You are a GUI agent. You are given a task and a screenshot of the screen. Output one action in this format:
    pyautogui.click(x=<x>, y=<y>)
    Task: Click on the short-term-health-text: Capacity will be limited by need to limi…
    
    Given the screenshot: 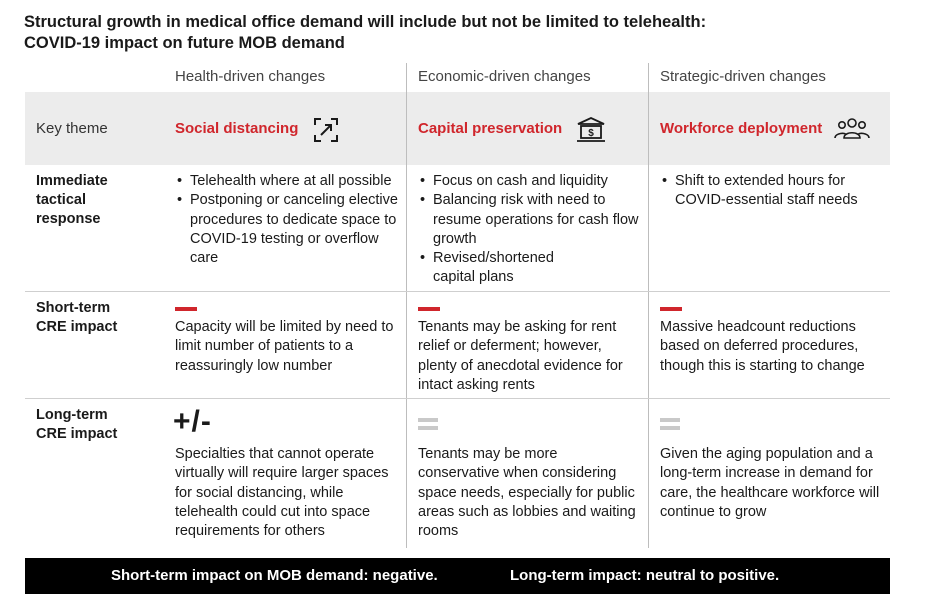 What is the action you would take?
    pyautogui.click(x=284, y=346)
    